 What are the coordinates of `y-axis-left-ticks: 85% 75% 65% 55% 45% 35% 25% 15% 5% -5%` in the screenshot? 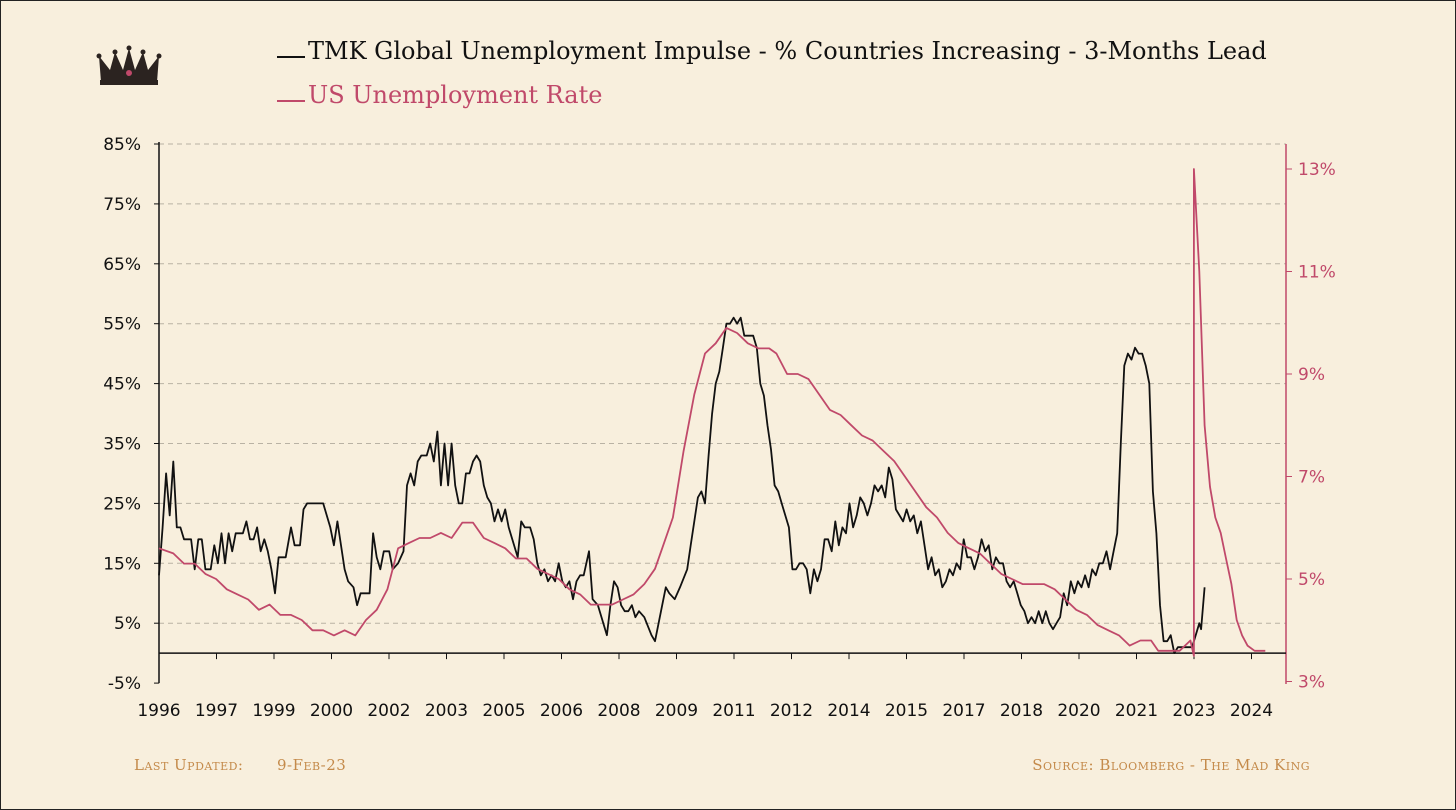 It's located at (131, 414).